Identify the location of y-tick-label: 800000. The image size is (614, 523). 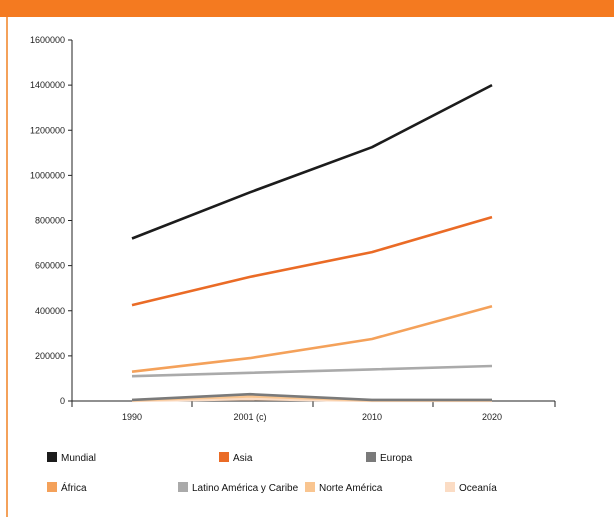
(50, 221).